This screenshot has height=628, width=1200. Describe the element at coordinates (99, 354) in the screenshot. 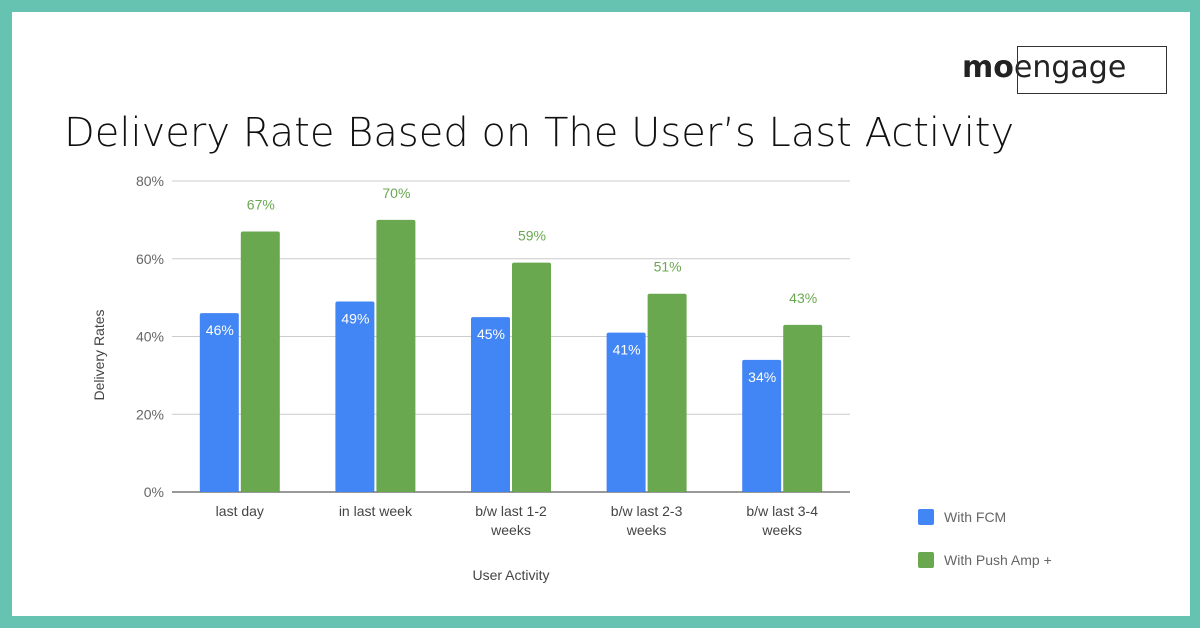

I see `y-axis-label: Delivery Rates` at that location.